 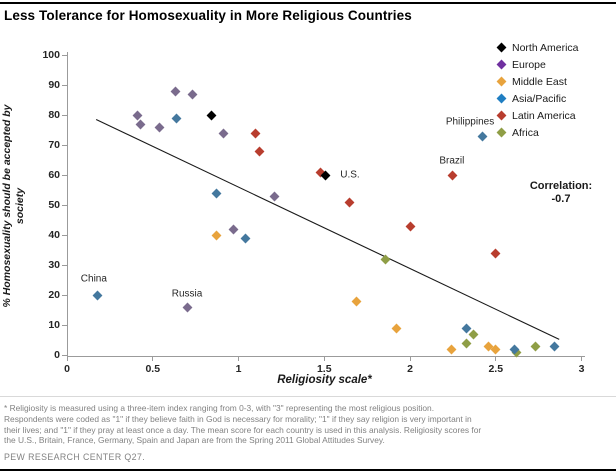 I want to click on legend-label-europe: Europe, so click(x=529, y=64).